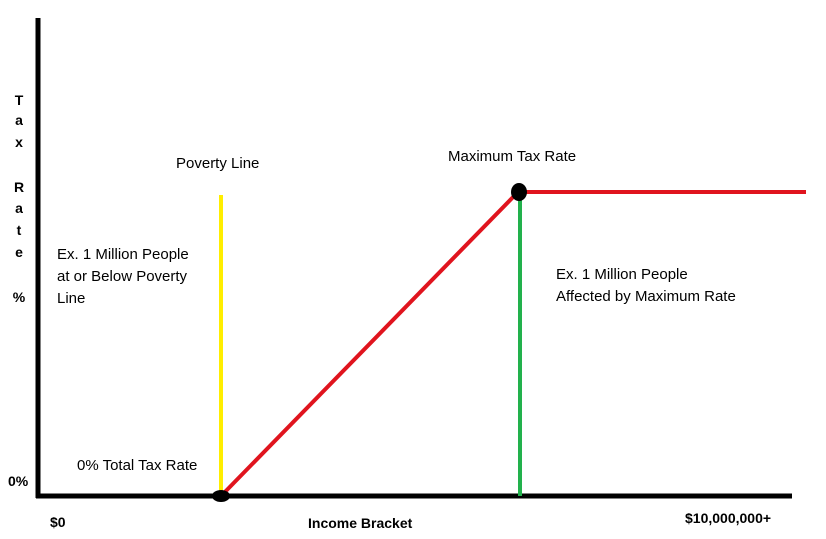  Describe the element at coordinates (217, 163) in the screenshot. I see `poverty-line-label: Poverty Line` at that location.